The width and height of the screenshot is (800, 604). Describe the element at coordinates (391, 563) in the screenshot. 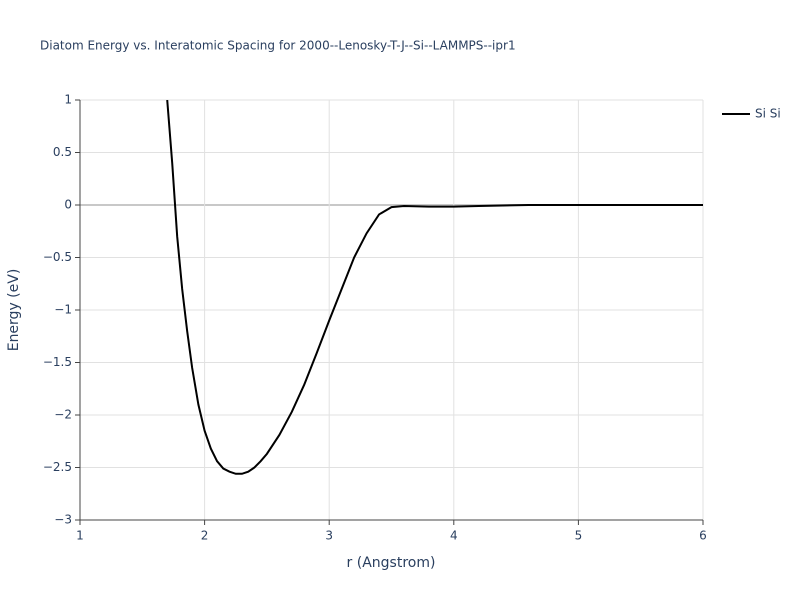

I see `x-axis-label: r (Angstrom)` at that location.